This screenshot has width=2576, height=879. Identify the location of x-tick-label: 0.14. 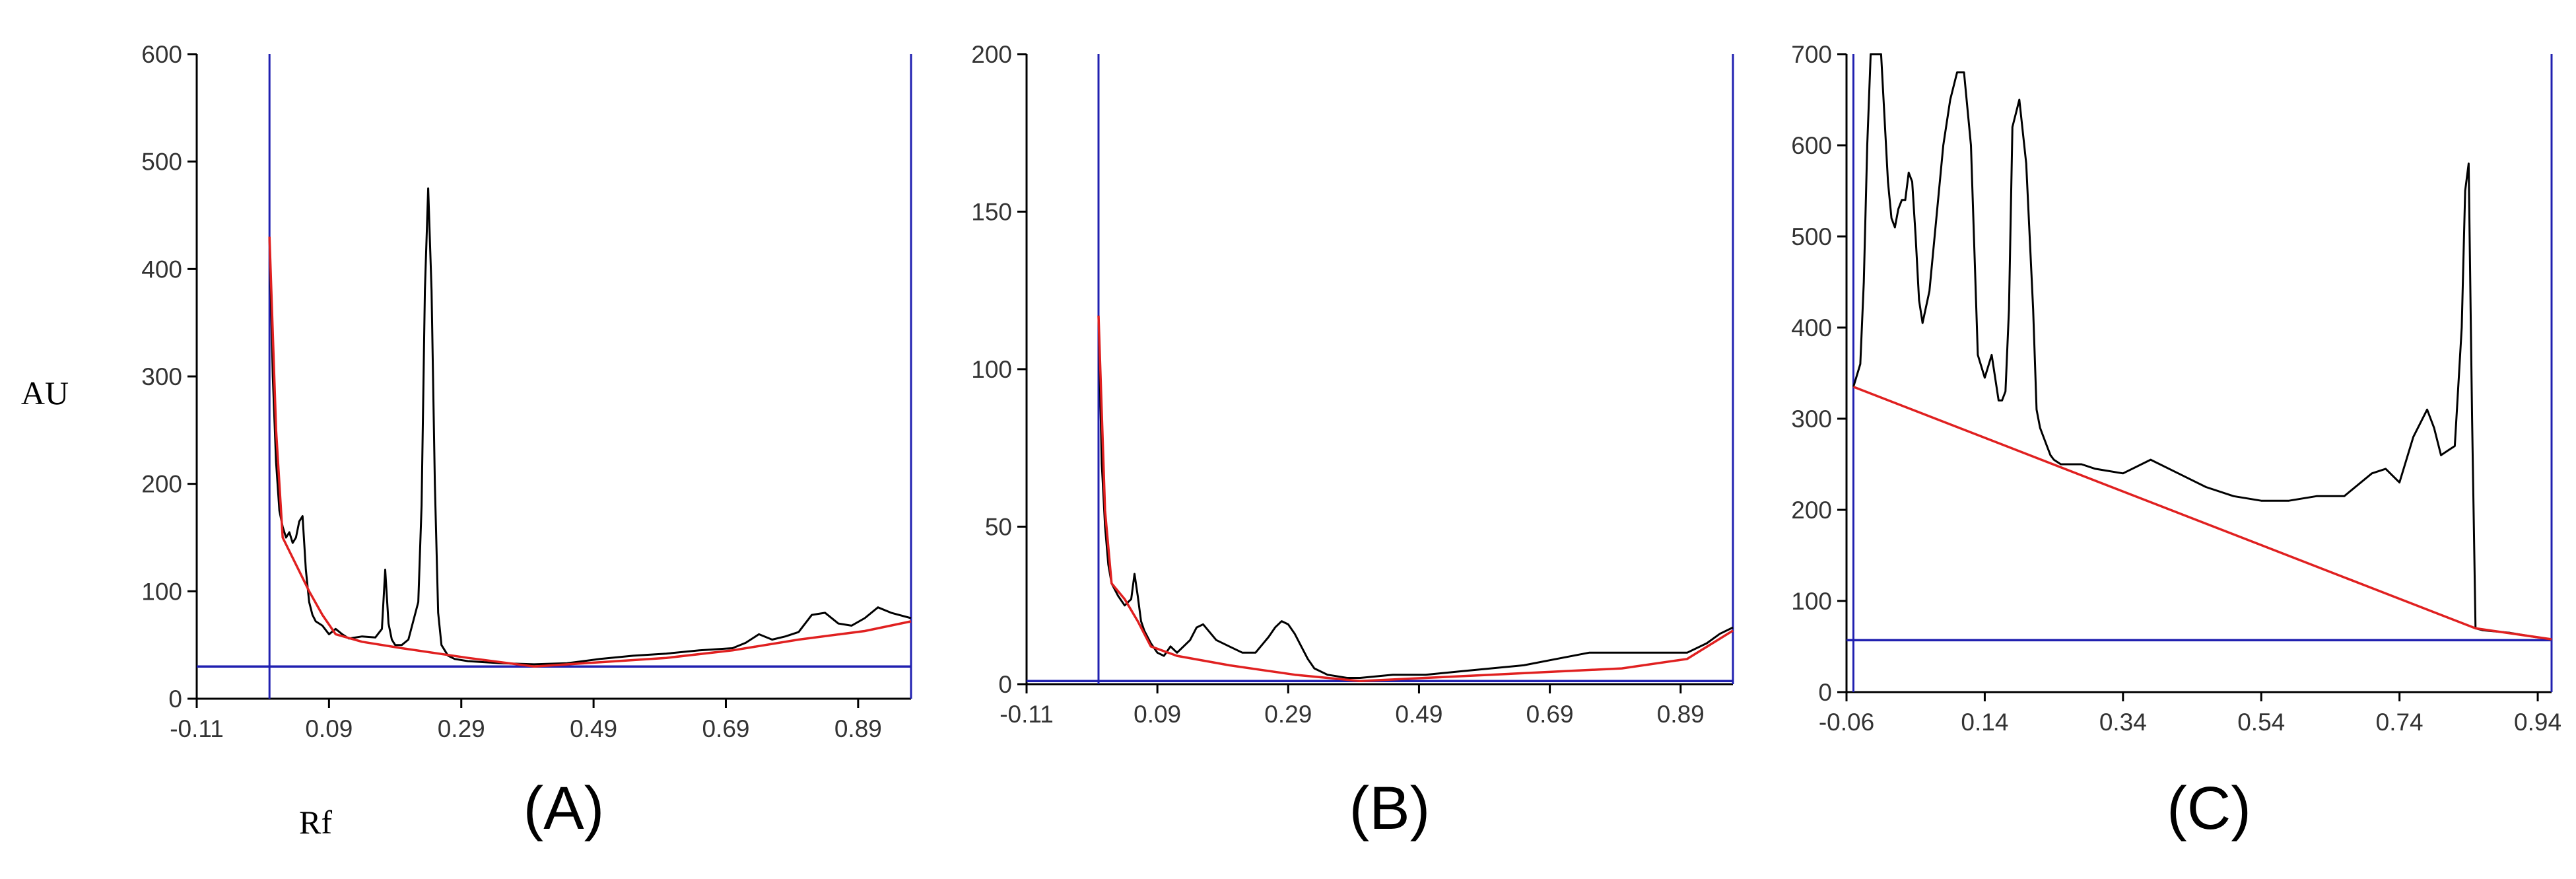
(1984, 722).